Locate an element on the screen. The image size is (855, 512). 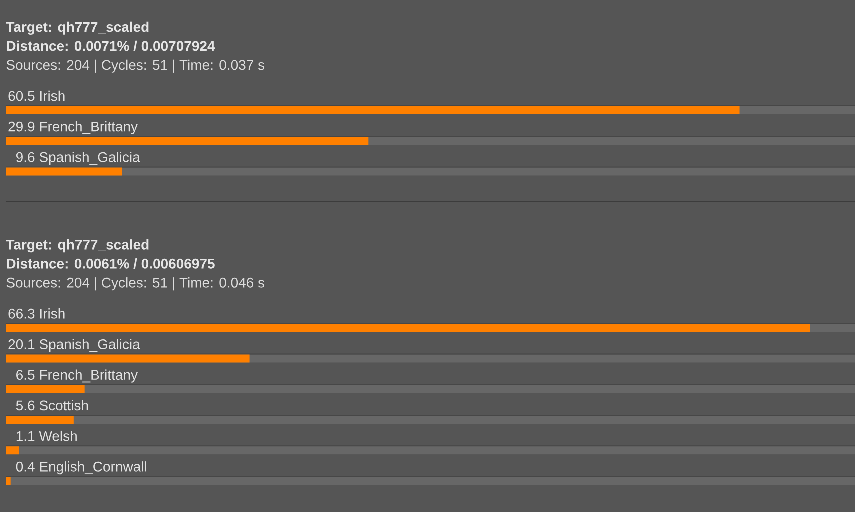
data-label: 6.5 is located at coordinates (25, 375).